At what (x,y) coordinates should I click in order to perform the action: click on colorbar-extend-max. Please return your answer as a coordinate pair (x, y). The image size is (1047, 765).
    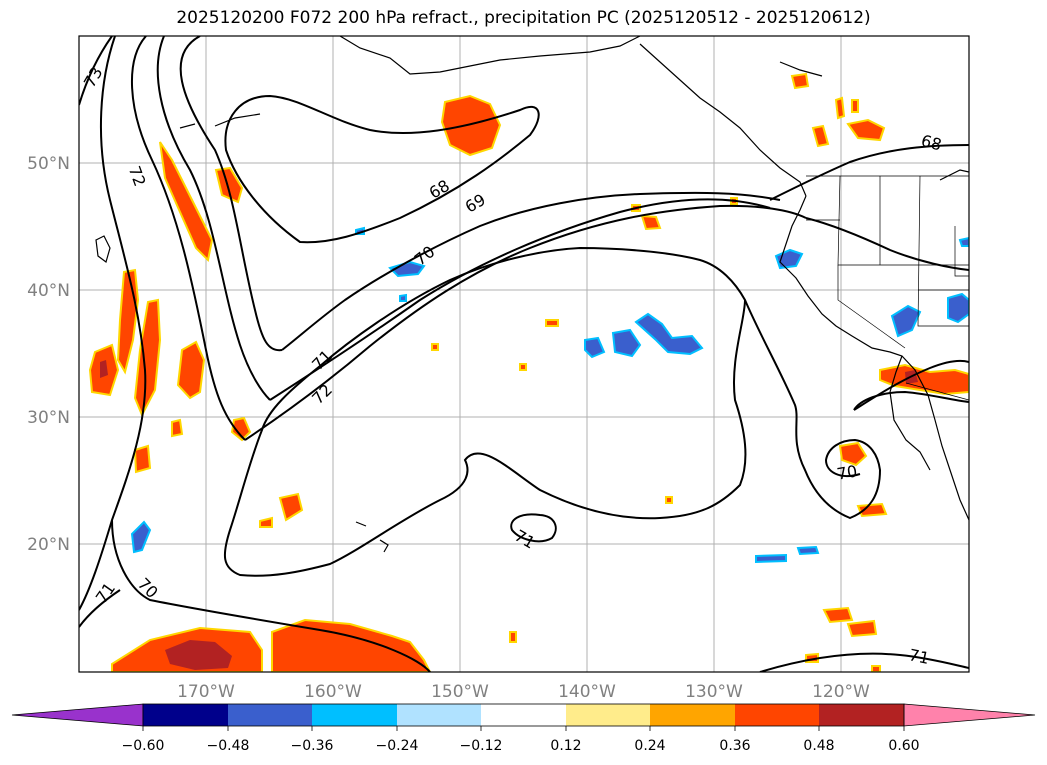
    Looking at the image, I should click on (969, 715).